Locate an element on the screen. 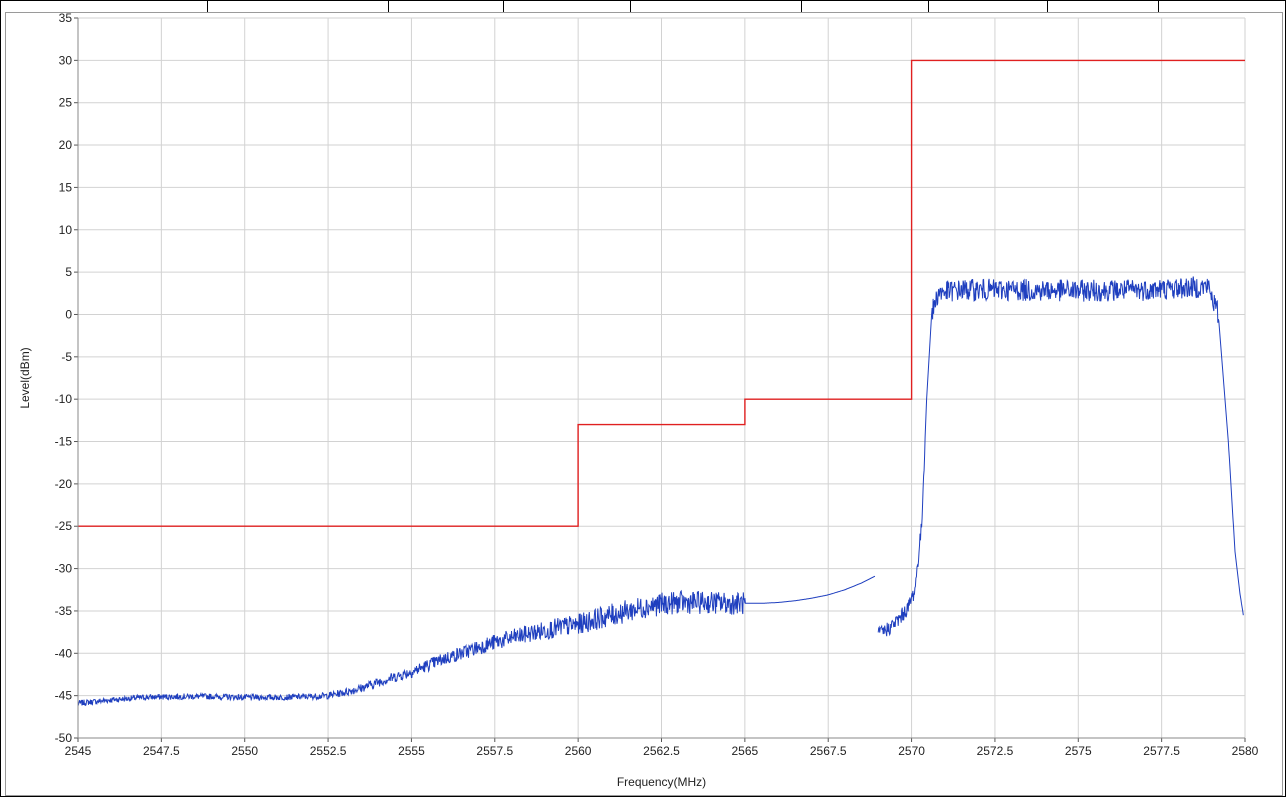  x-tick-label: 2575 is located at coordinates (1078, 751).